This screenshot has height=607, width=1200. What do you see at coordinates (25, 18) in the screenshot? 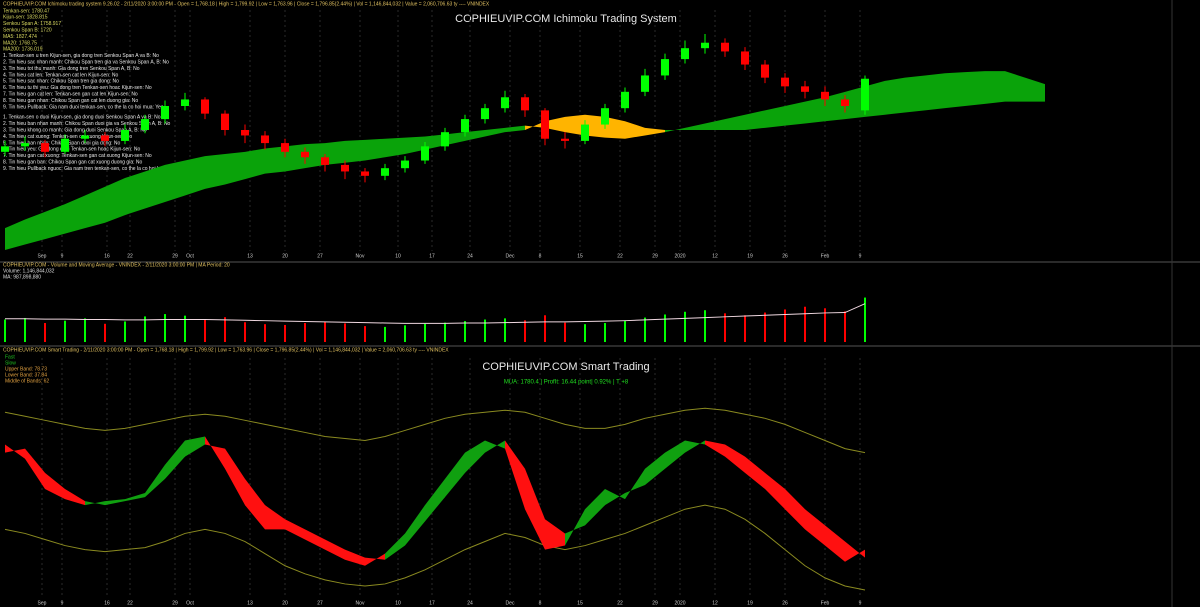
I see `indicator-text: Kijun-sen: 1828.815` at bounding box center [25, 18].